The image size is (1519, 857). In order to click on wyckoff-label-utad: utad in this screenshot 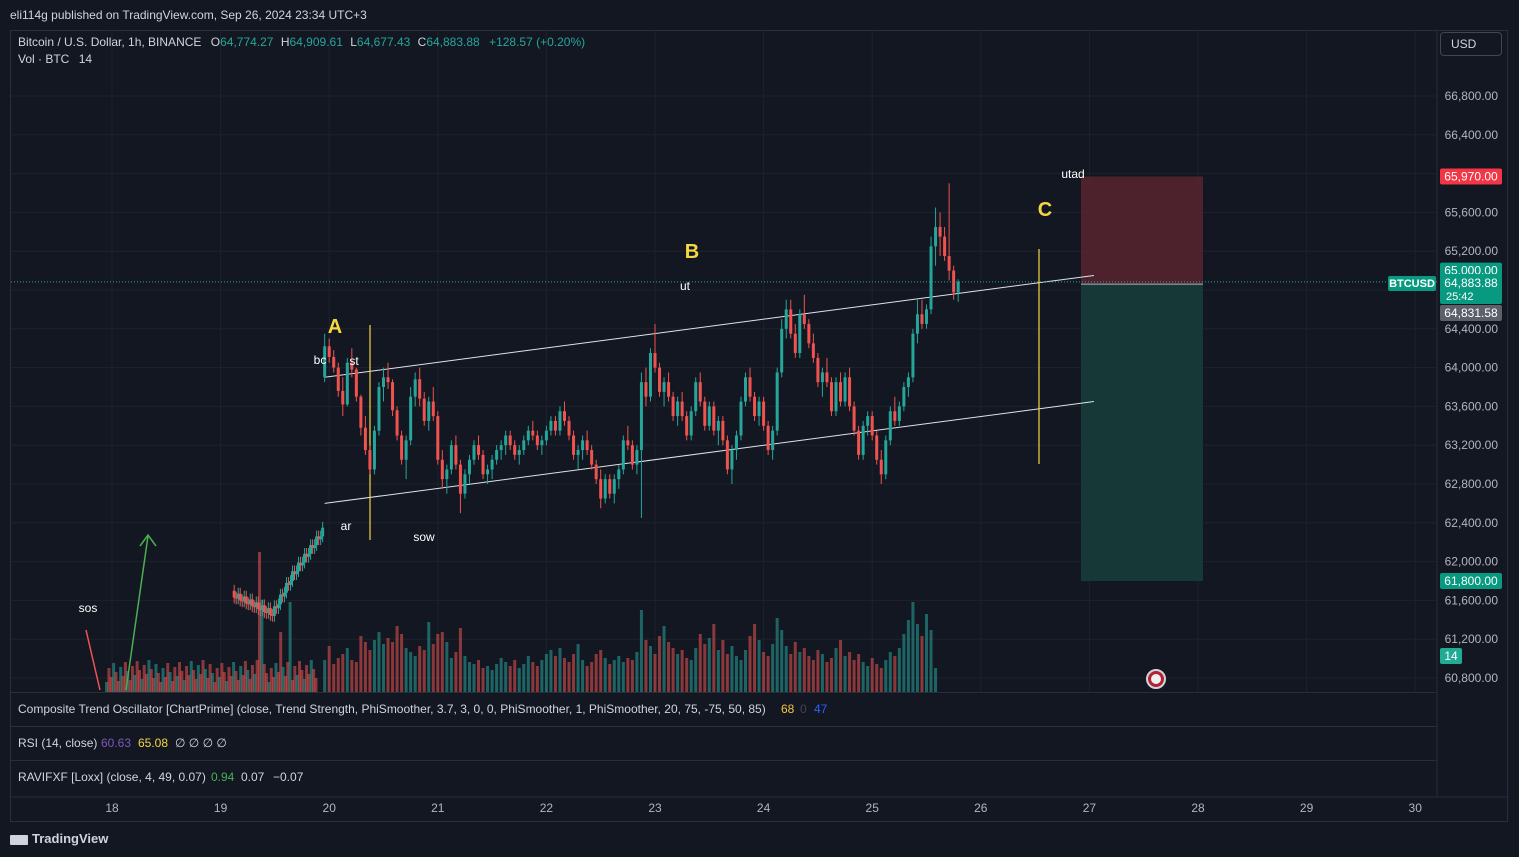, I will do `click(1072, 174)`.